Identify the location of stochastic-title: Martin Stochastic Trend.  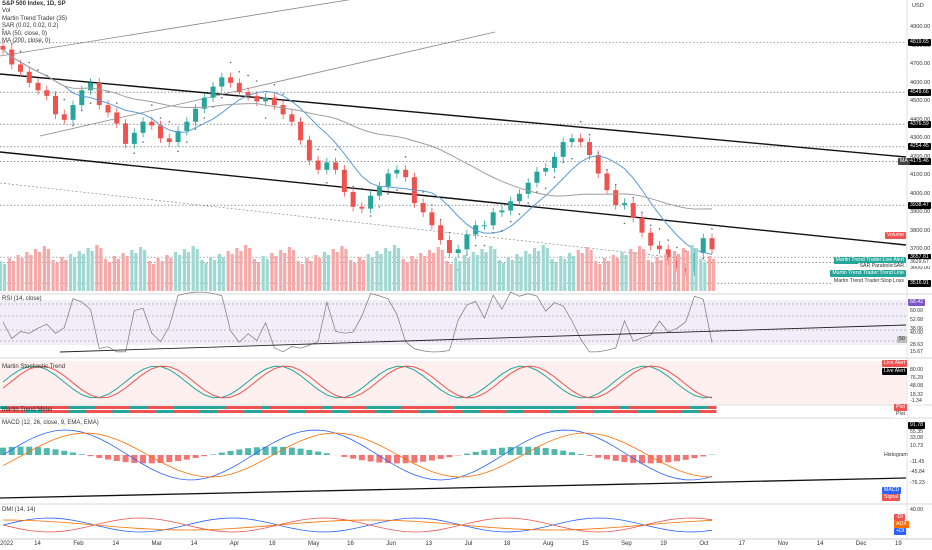
(34, 367).